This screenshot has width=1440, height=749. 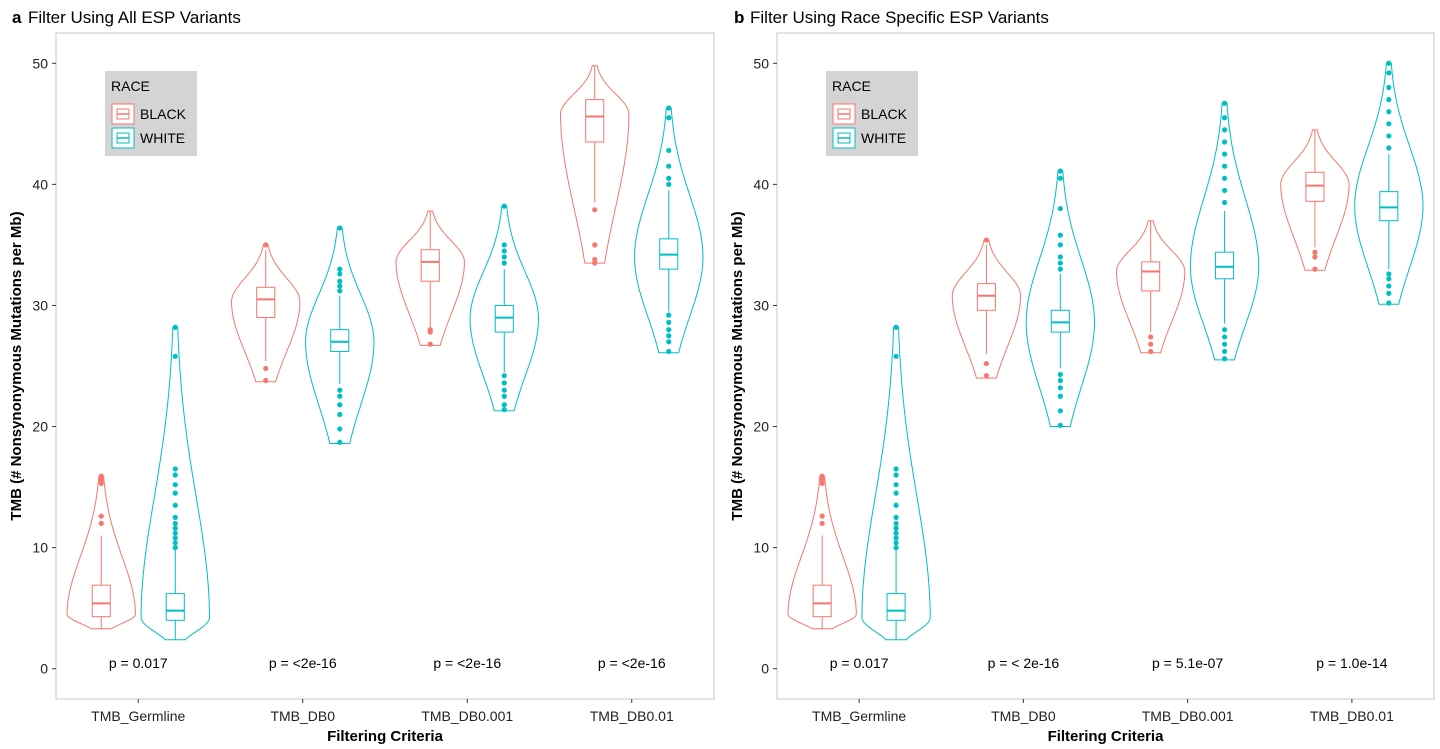 What do you see at coordinates (1188, 716) in the screenshot?
I see `x-tick-label: TMB_DB0.001` at bounding box center [1188, 716].